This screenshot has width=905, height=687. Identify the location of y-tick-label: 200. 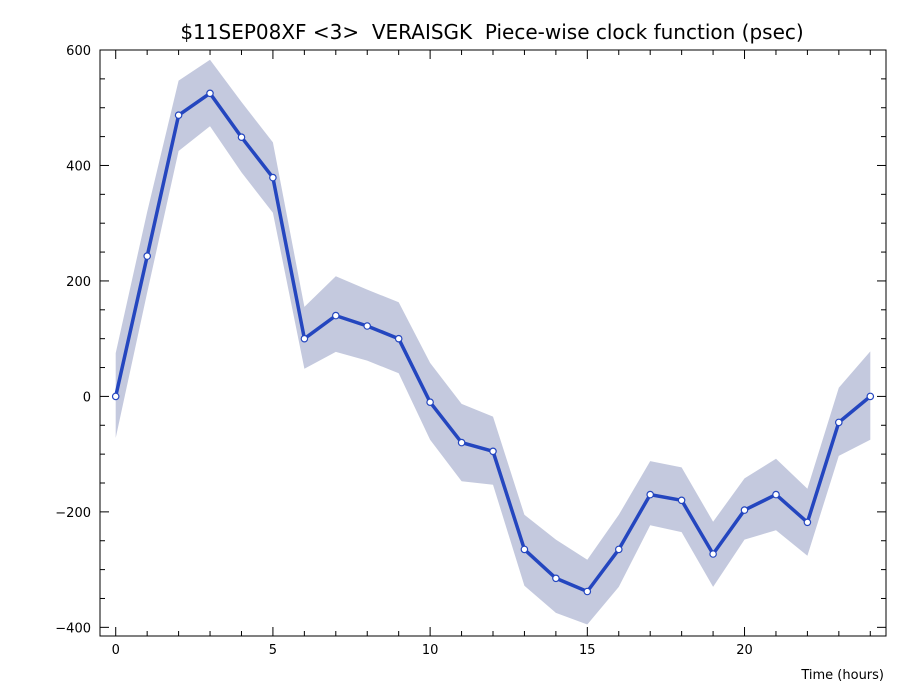
(78, 282).